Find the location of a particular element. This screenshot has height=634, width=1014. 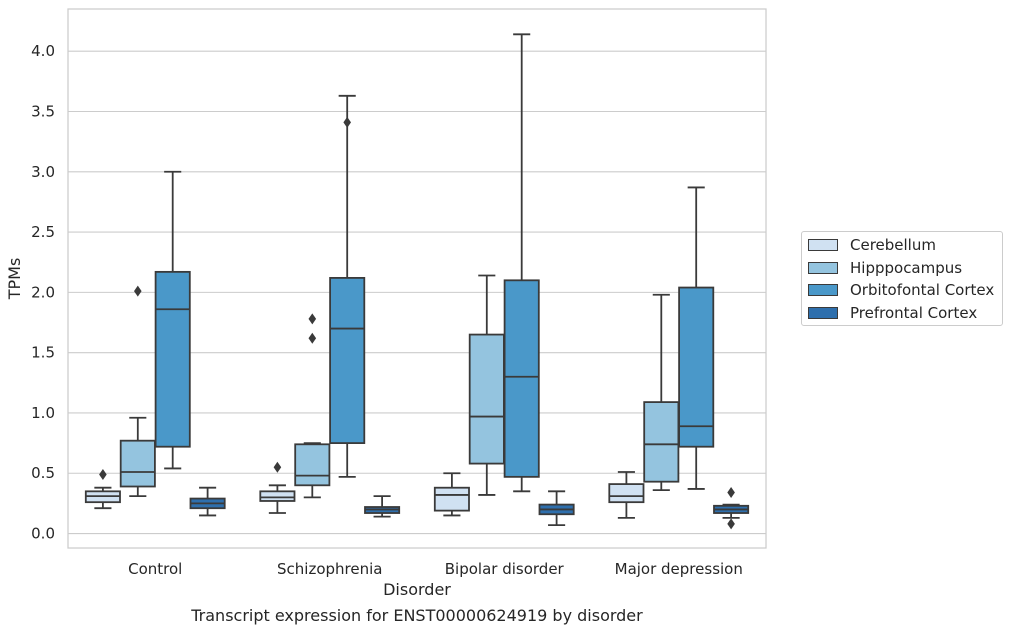

legend-item: Prefrontal Cortex is located at coordinates (892, 313).